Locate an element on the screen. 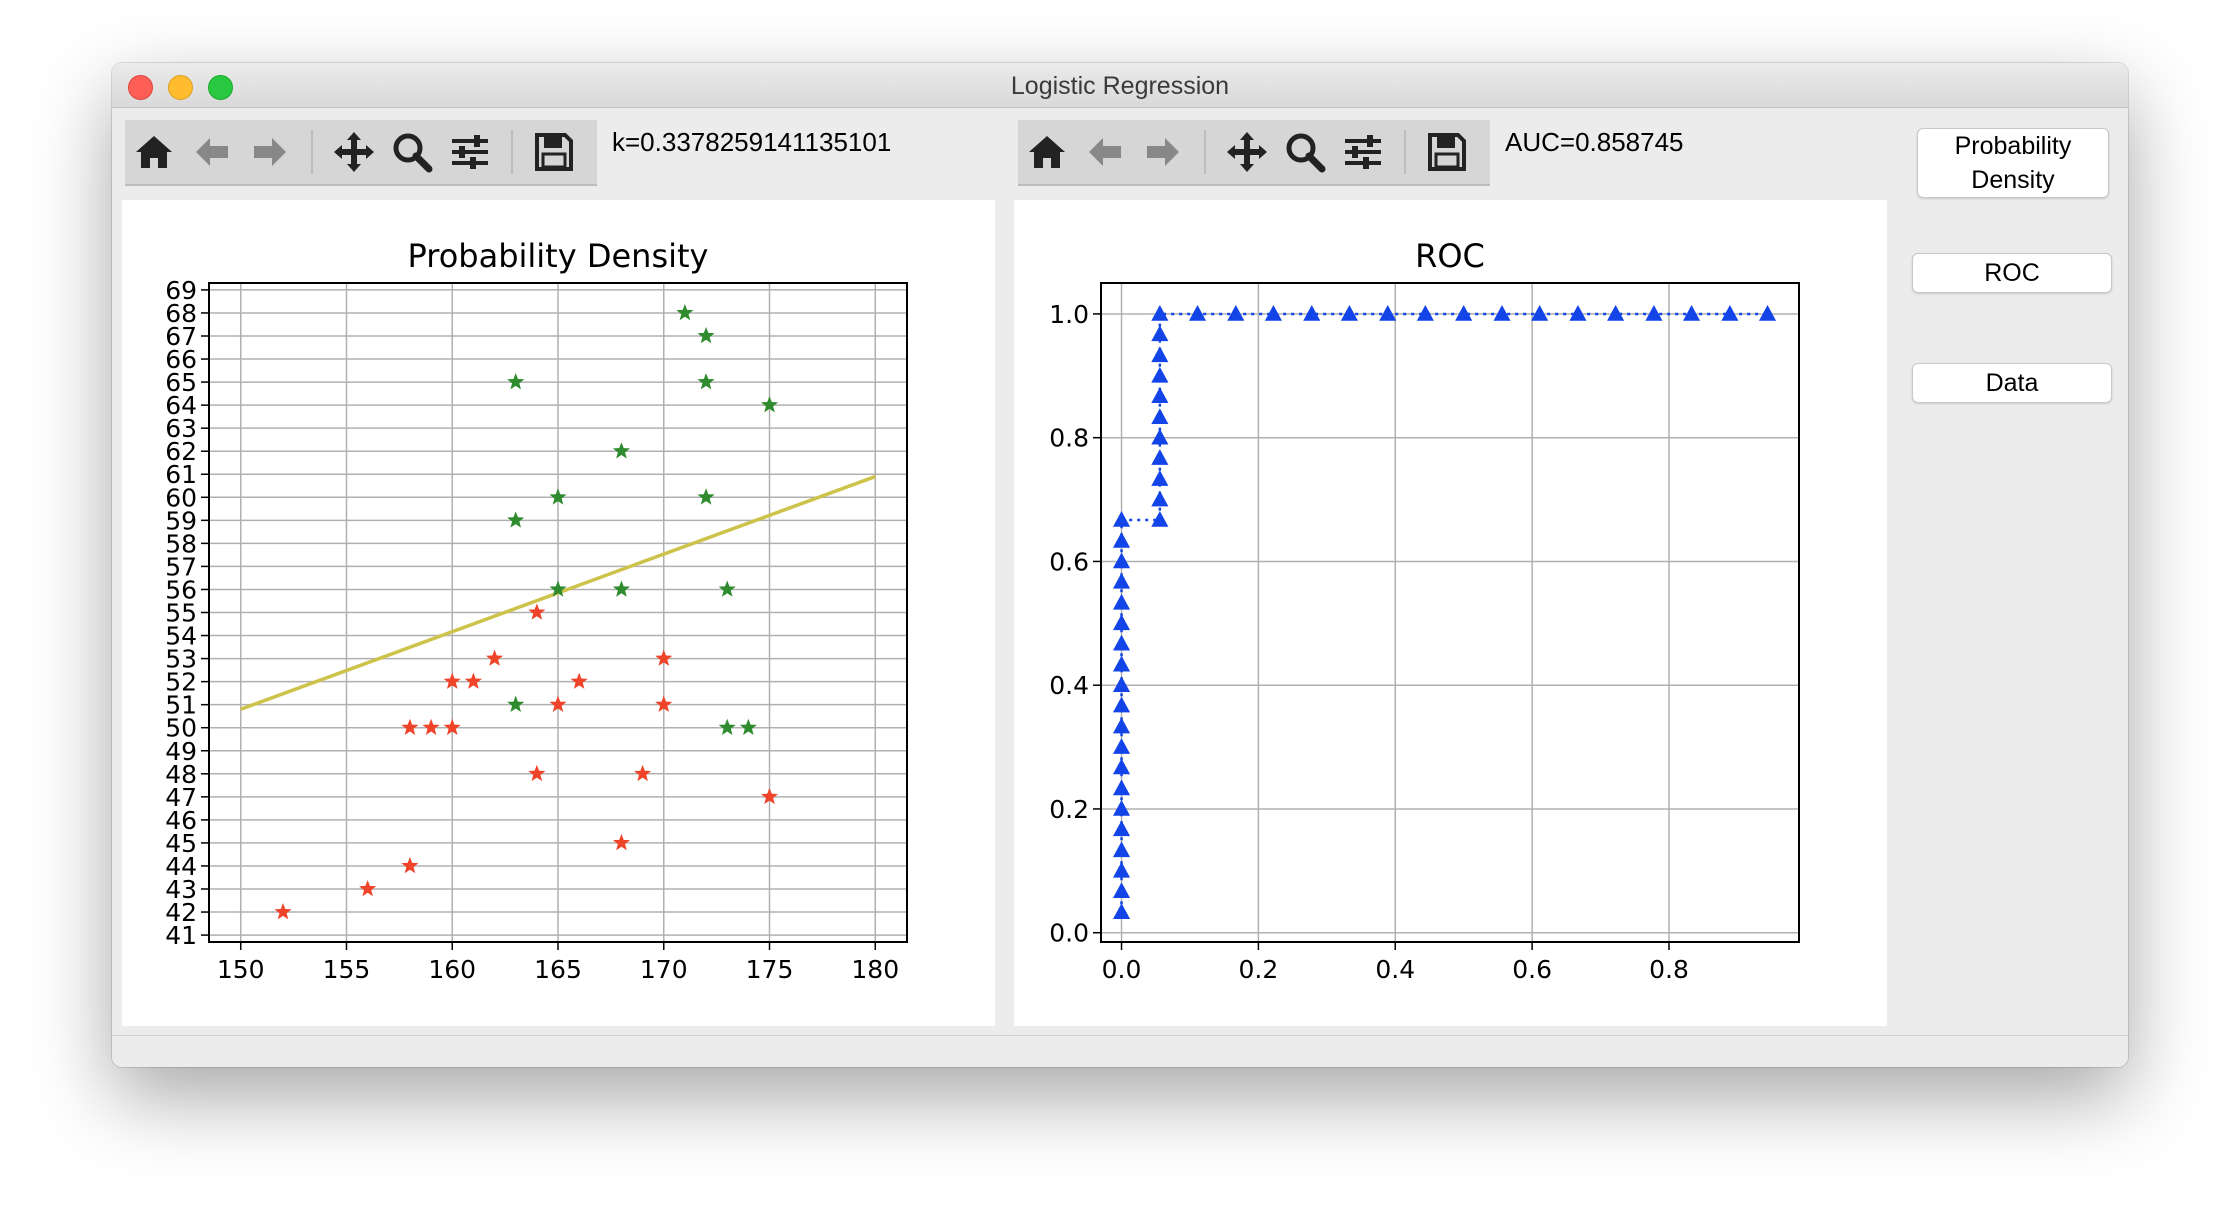  forward-arrow-icon is located at coordinates (270, 152).